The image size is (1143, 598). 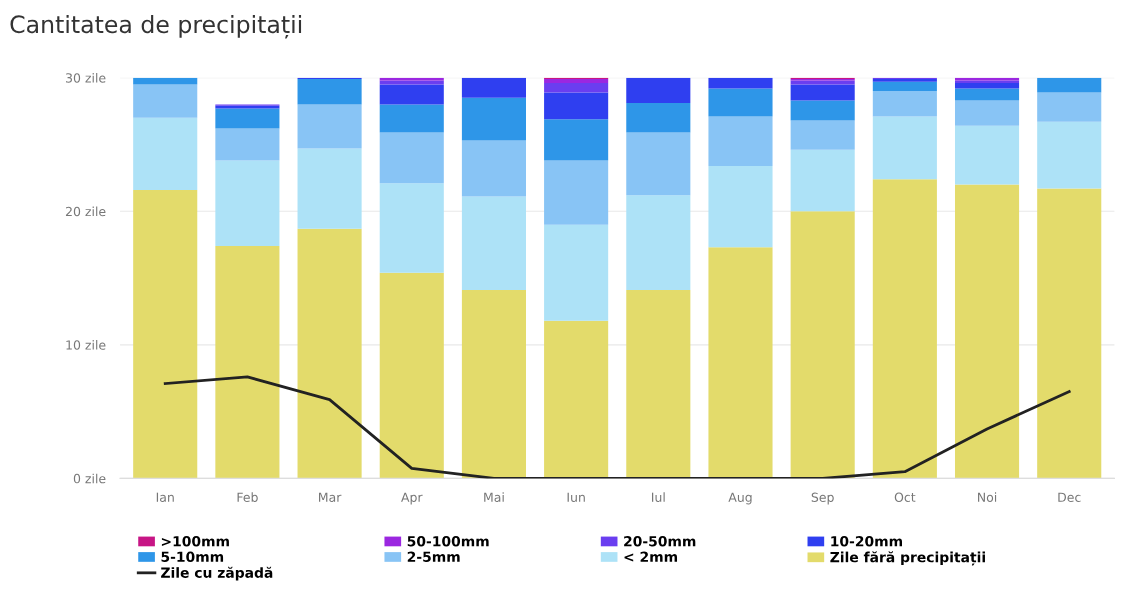 What do you see at coordinates (740, 498) in the screenshot?
I see `x-tick-label: Aug` at bounding box center [740, 498].